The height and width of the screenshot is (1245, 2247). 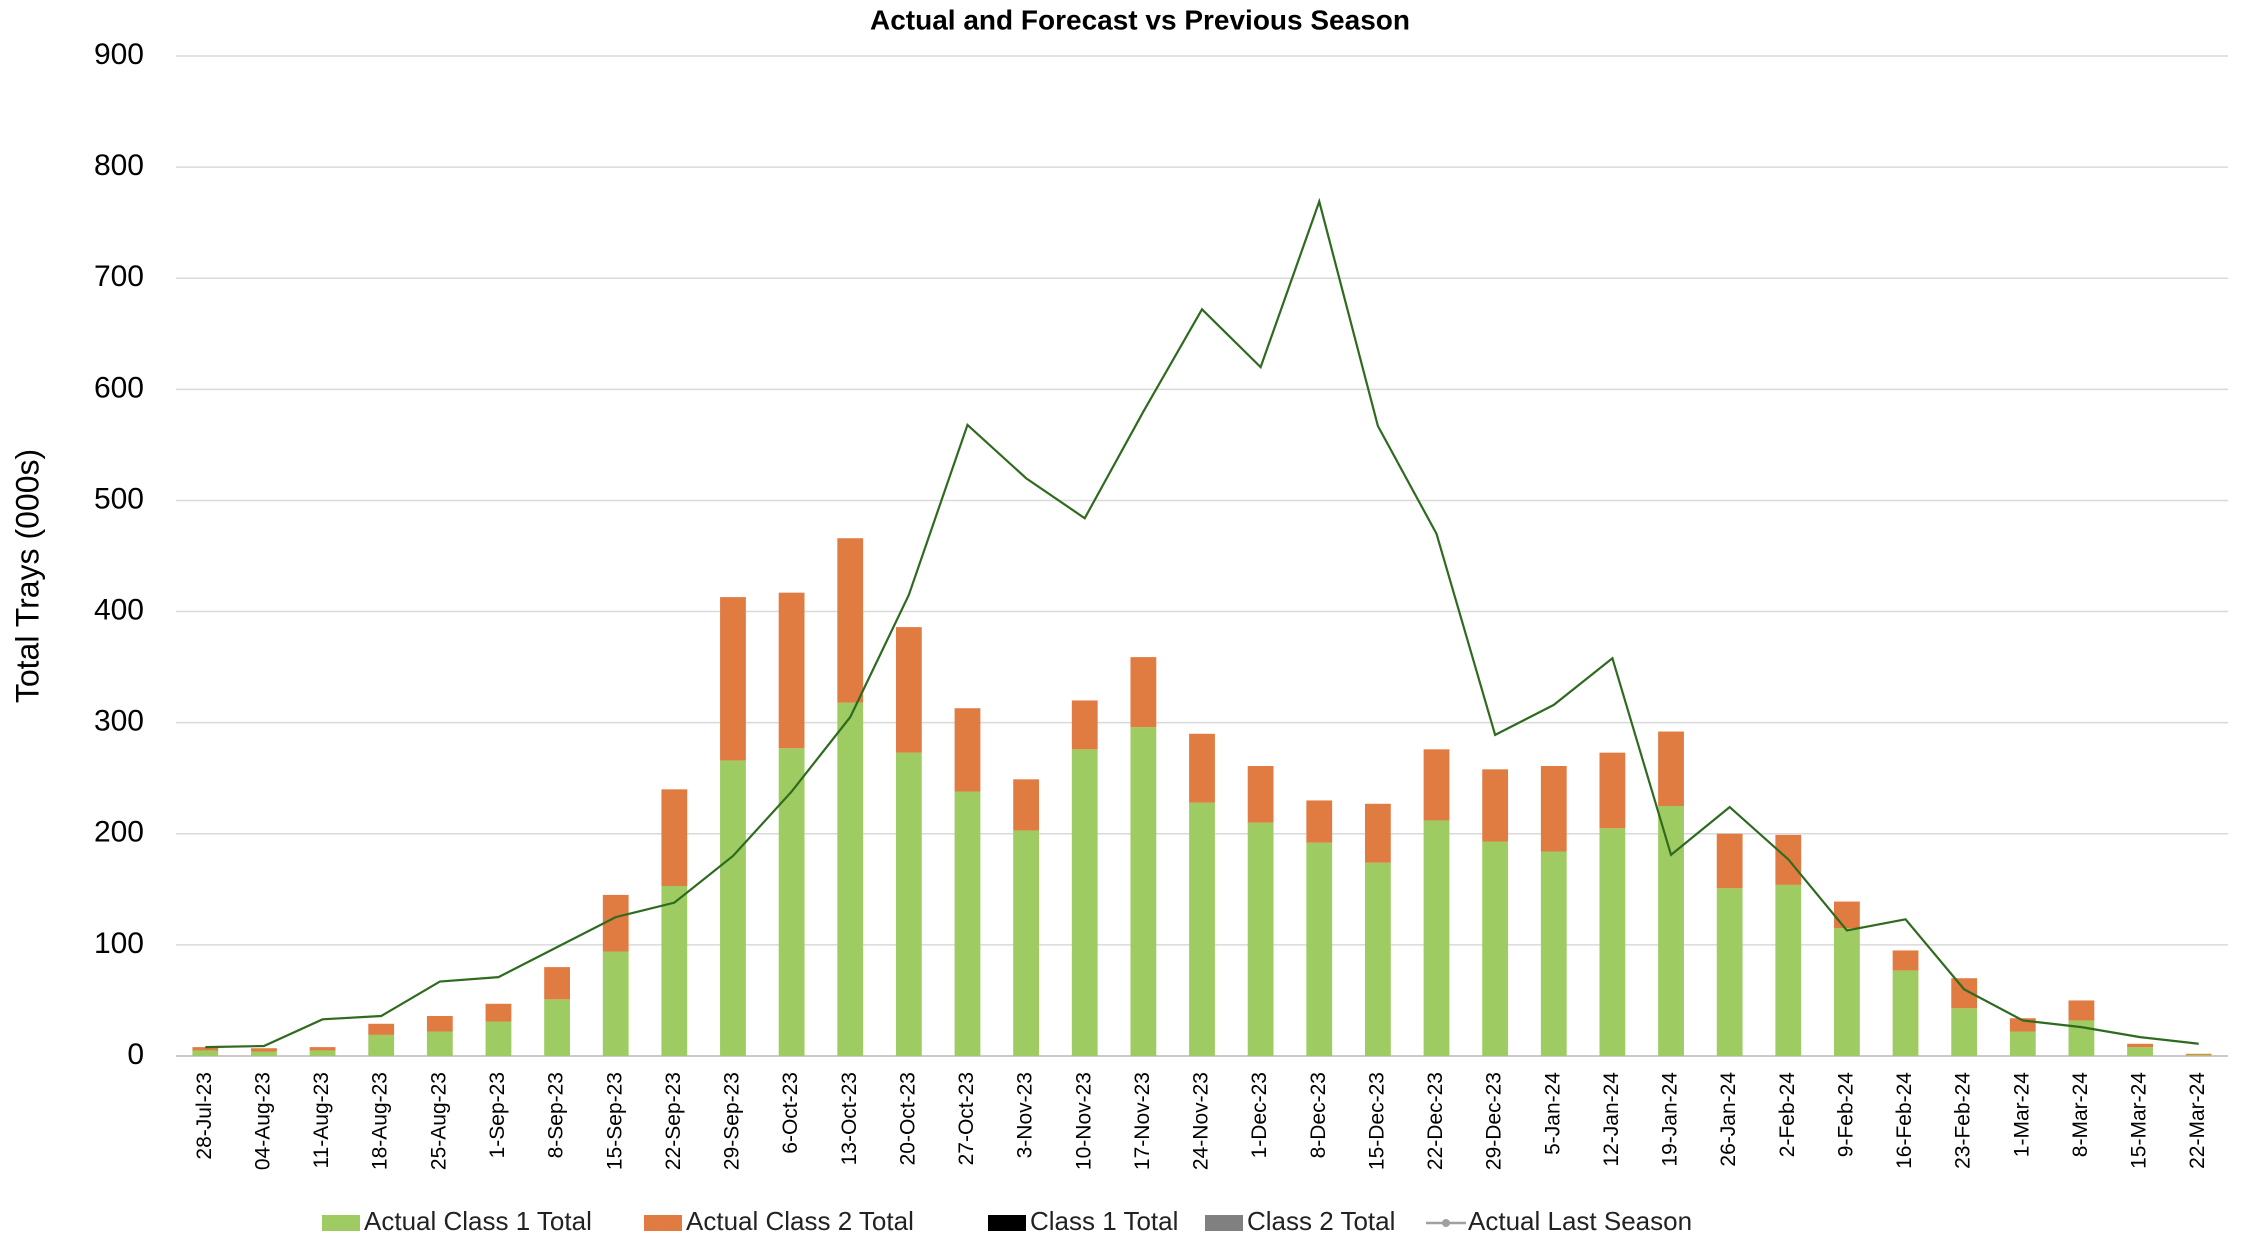 I want to click on x-tick-label: 2-Feb-24, so click(x=1787, y=1115).